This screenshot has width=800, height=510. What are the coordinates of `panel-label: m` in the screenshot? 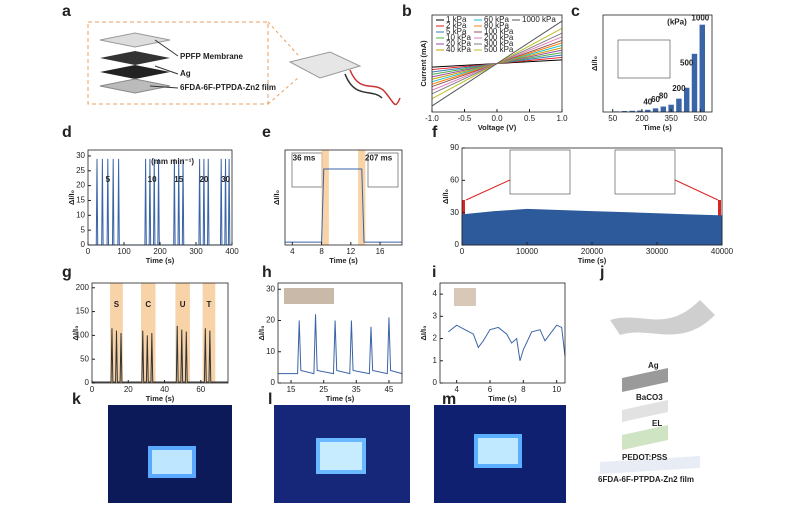 It's located at (449, 399).